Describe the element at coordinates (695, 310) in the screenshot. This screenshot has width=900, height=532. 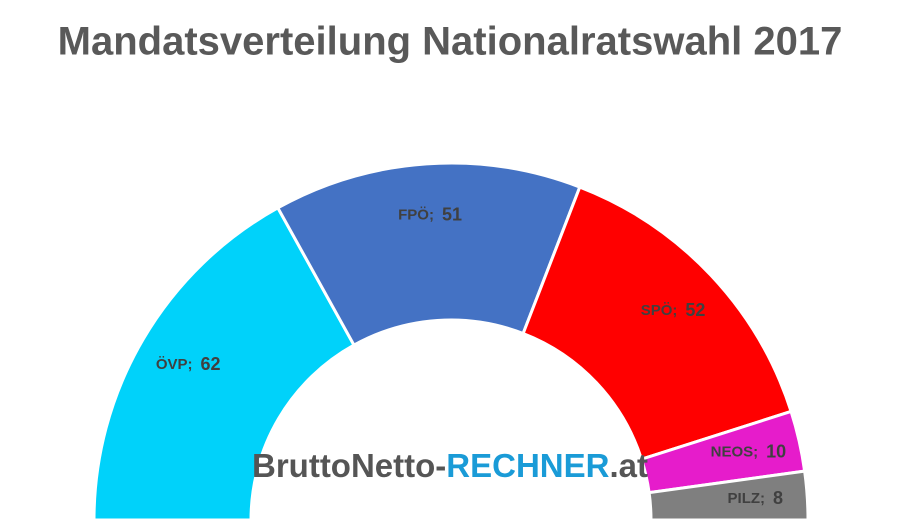
I see `label-value: 52` at that location.